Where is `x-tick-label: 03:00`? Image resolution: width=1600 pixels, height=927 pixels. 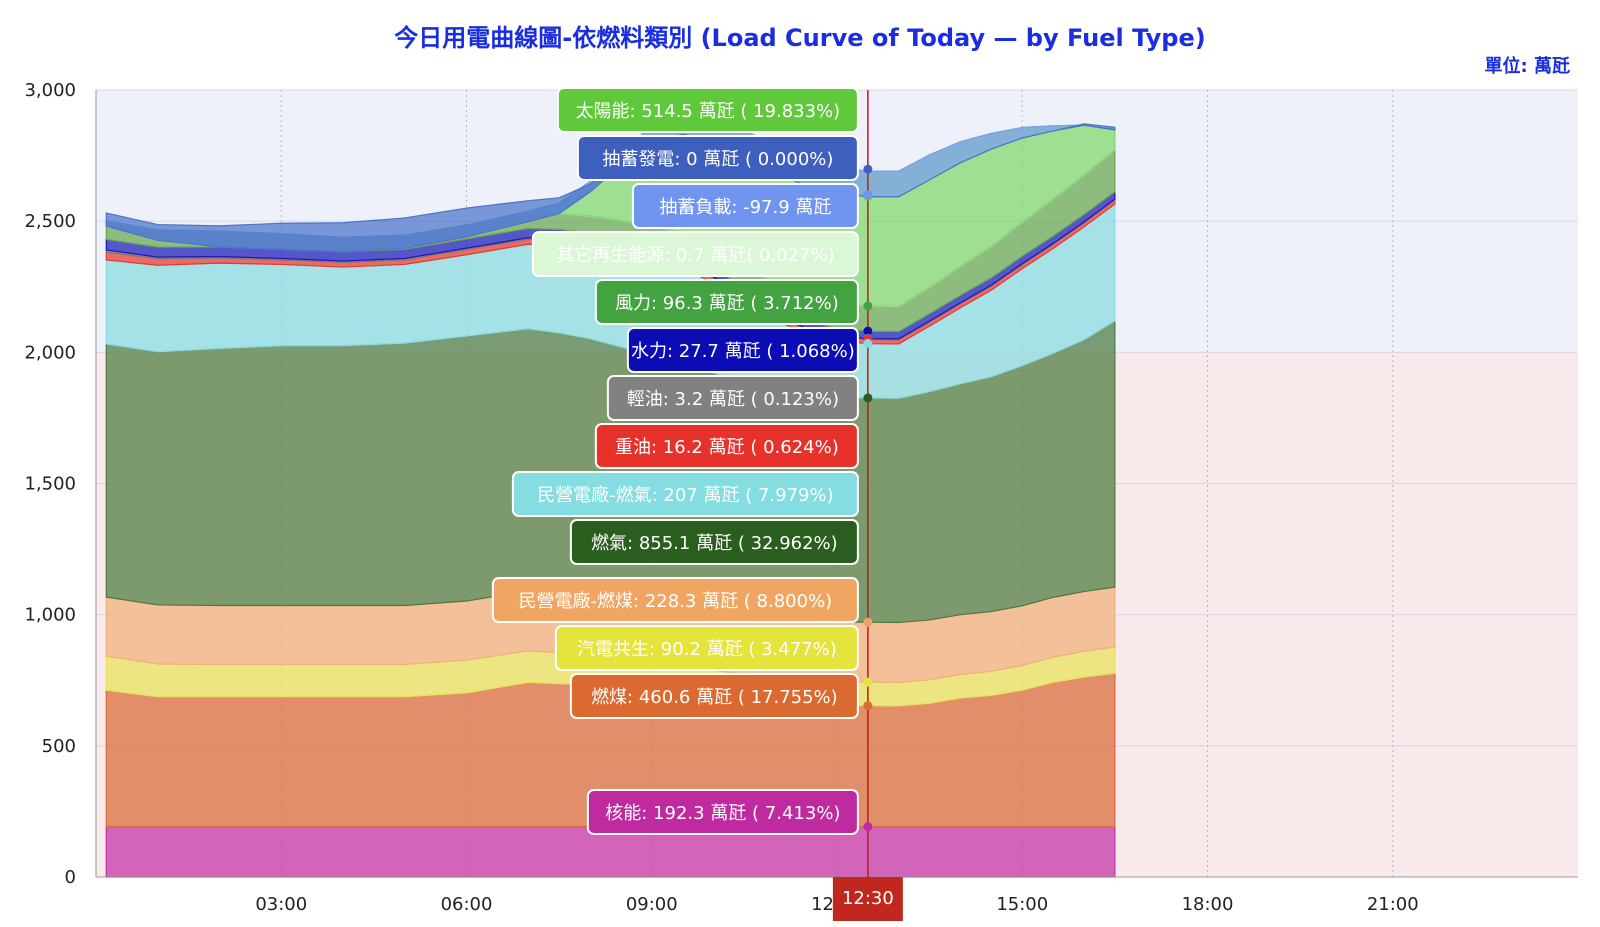
x-tick-label: 03:00 is located at coordinates (281, 904).